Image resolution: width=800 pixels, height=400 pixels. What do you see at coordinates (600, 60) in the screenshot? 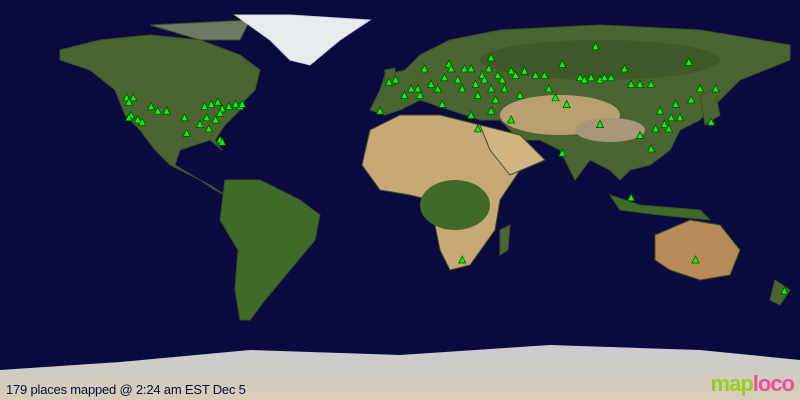
I see `siberia-forest` at bounding box center [600, 60].